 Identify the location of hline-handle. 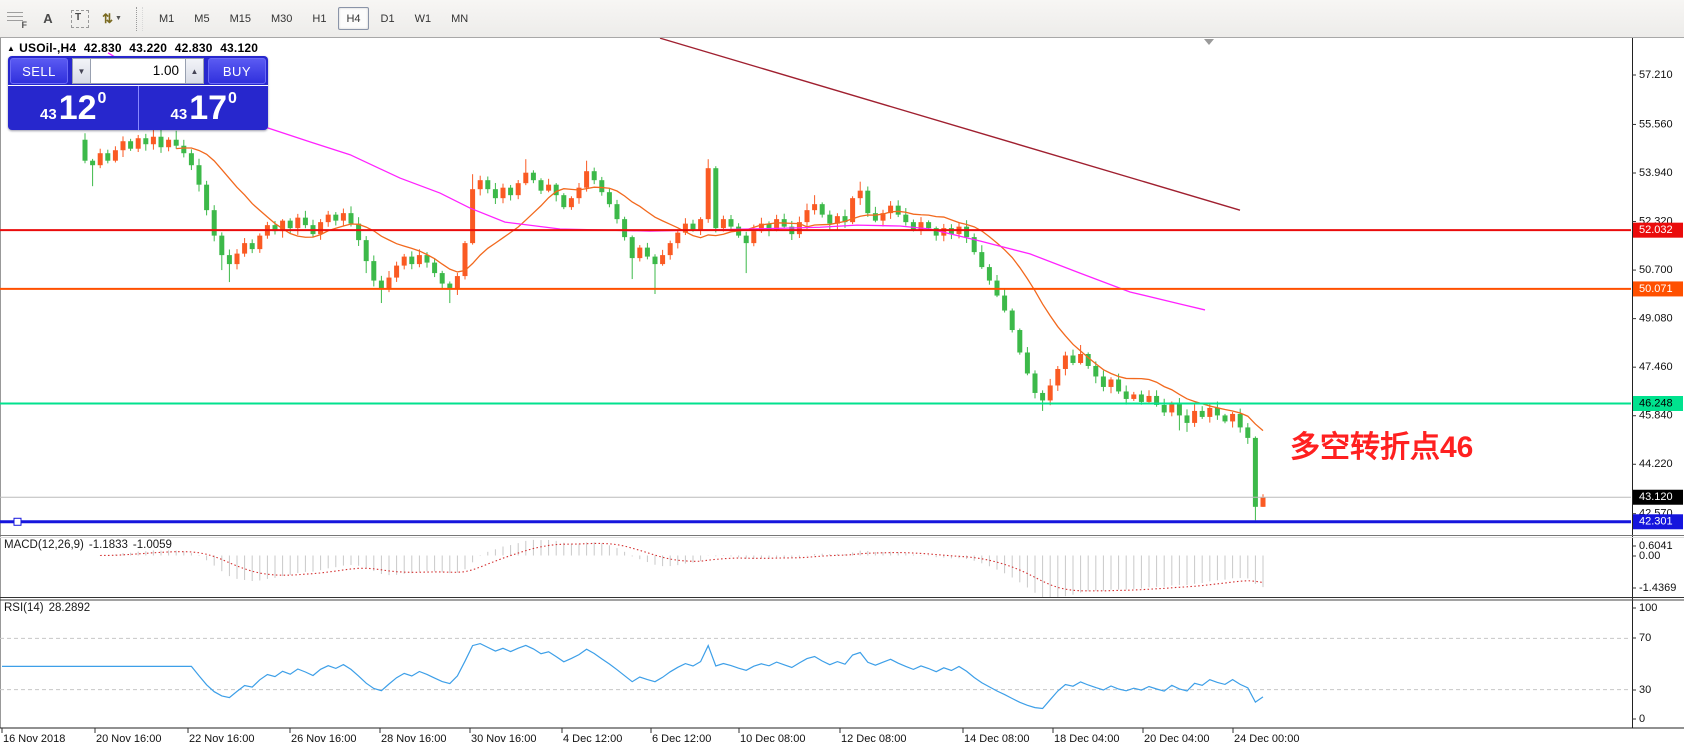
(17, 521).